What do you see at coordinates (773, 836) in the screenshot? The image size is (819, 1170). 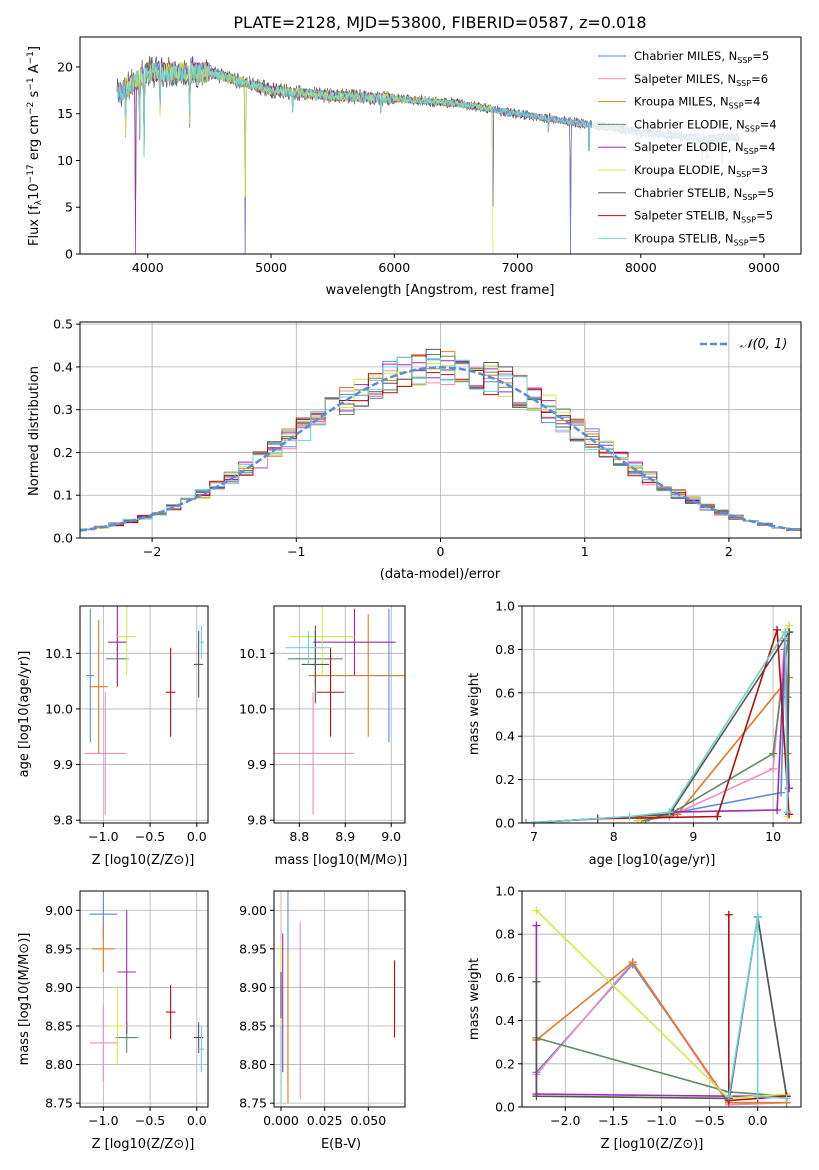 I see `x-tick-label: 10` at bounding box center [773, 836].